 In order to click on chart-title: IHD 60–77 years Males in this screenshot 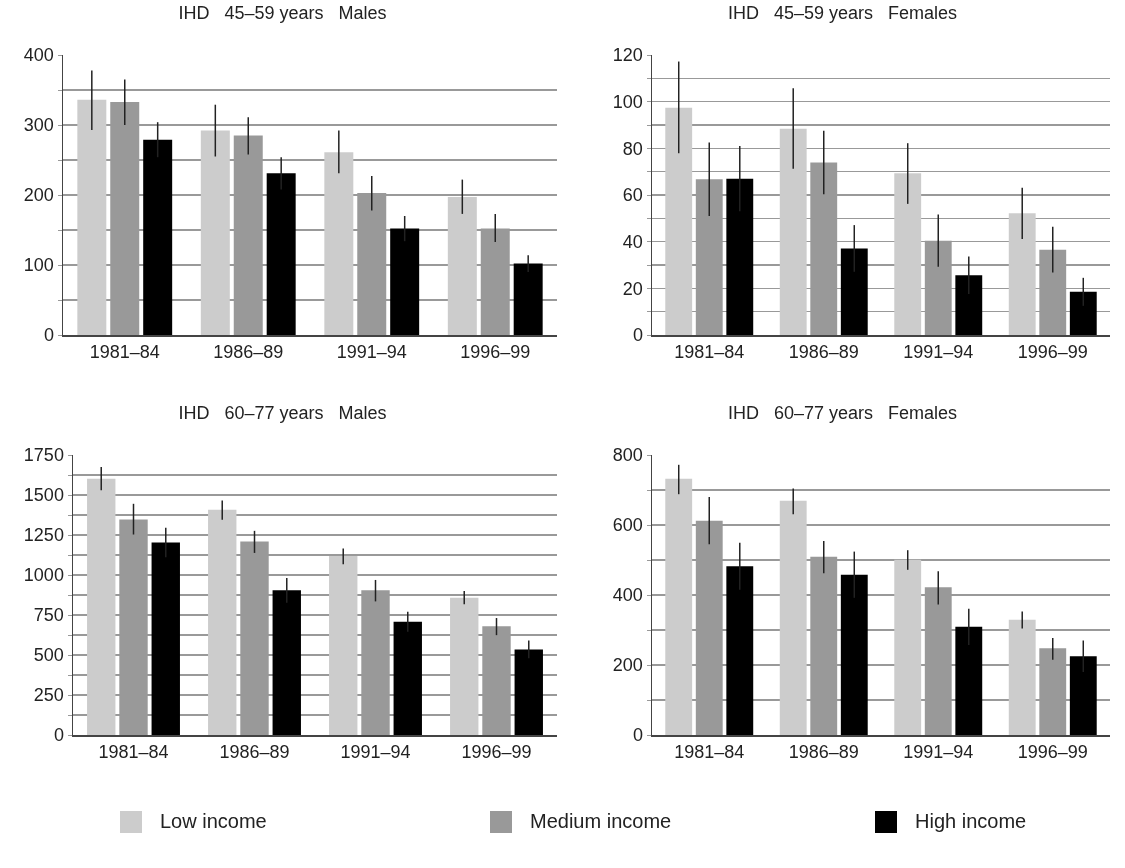, I will do `click(282, 412)`.